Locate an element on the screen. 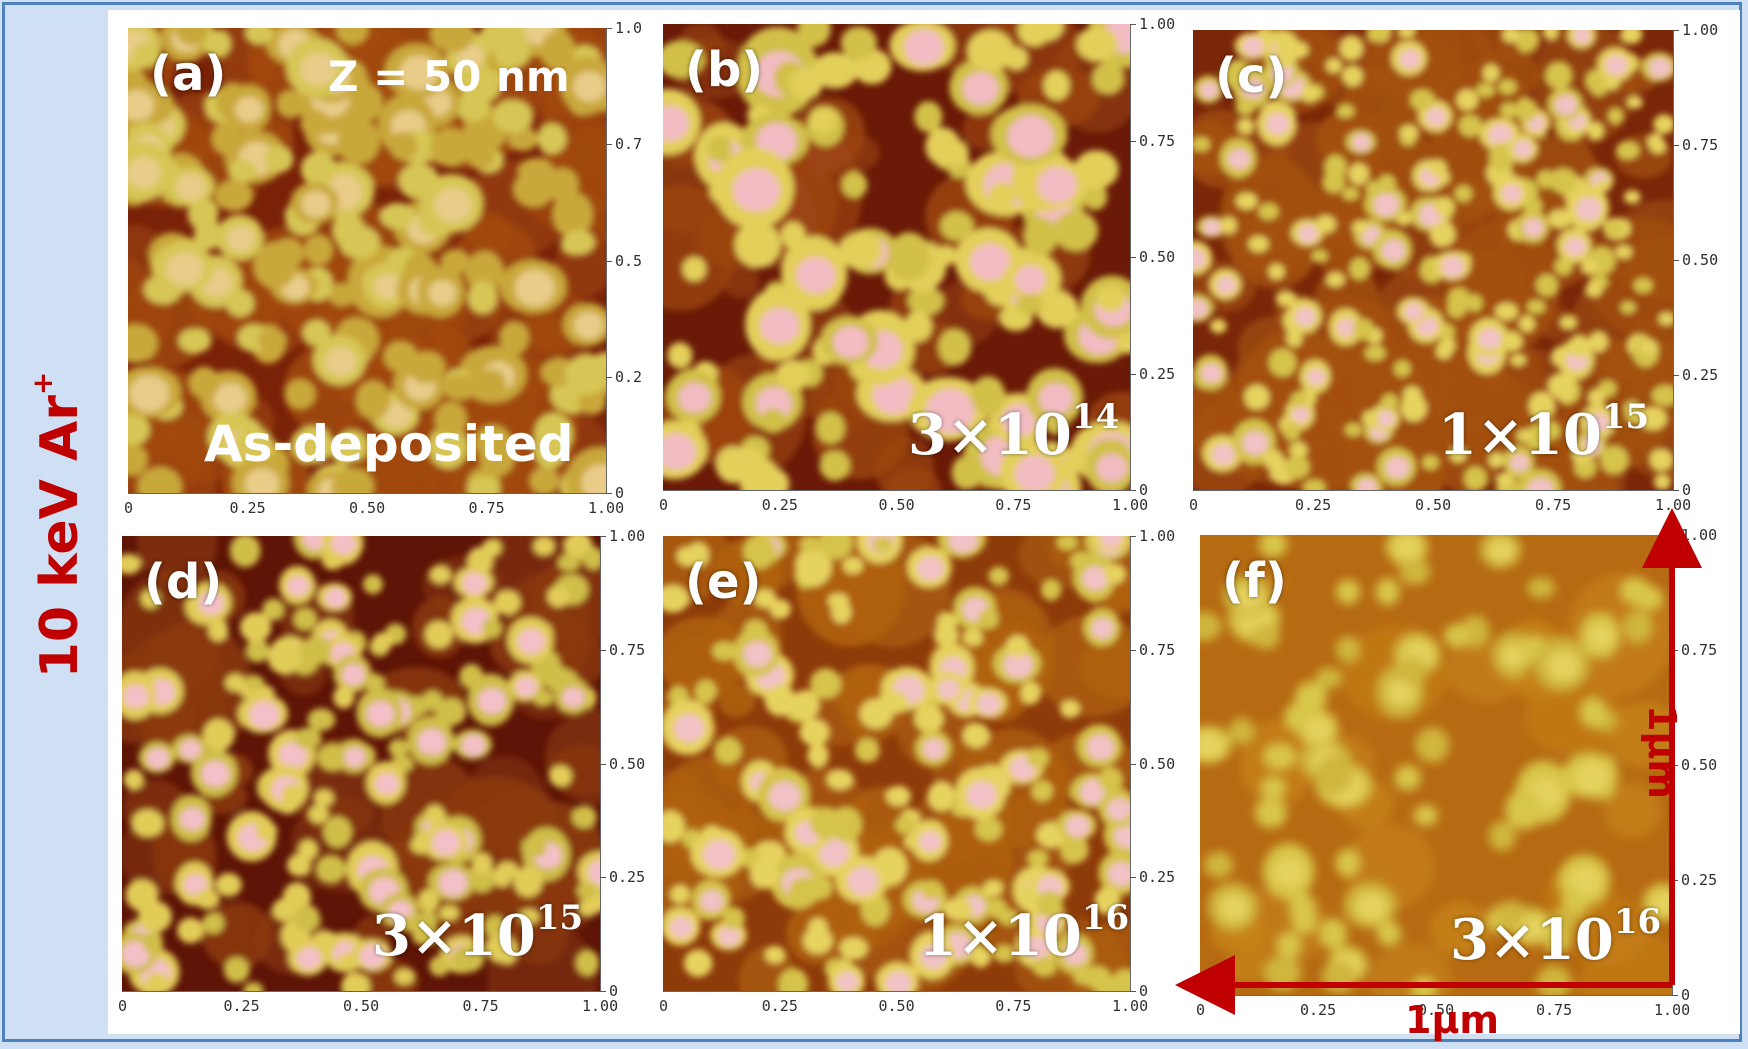 Image resolution: width=1748 pixels, height=1049 pixels. scale-bar-y-label: 1μm is located at coordinates (1662, 752).